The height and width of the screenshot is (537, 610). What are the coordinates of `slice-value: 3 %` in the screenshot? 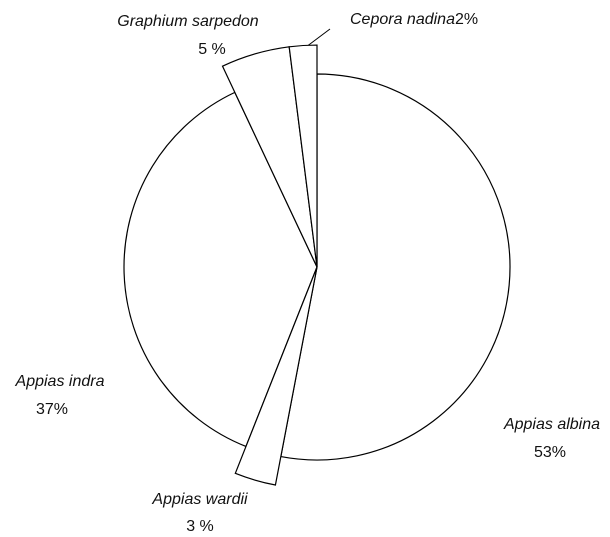 It's located at (200, 526).